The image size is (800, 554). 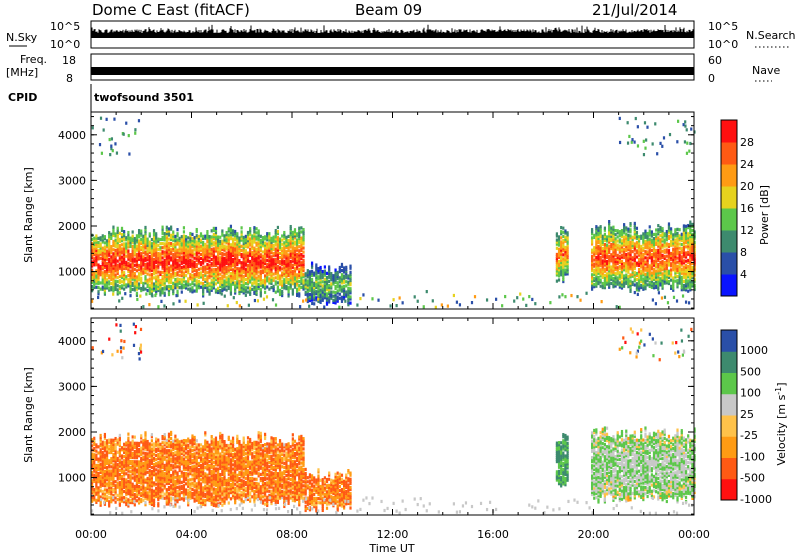 What do you see at coordinates (747, 186) in the screenshot?
I see `colorbar-tick-label: 20` at bounding box center [747, 186].